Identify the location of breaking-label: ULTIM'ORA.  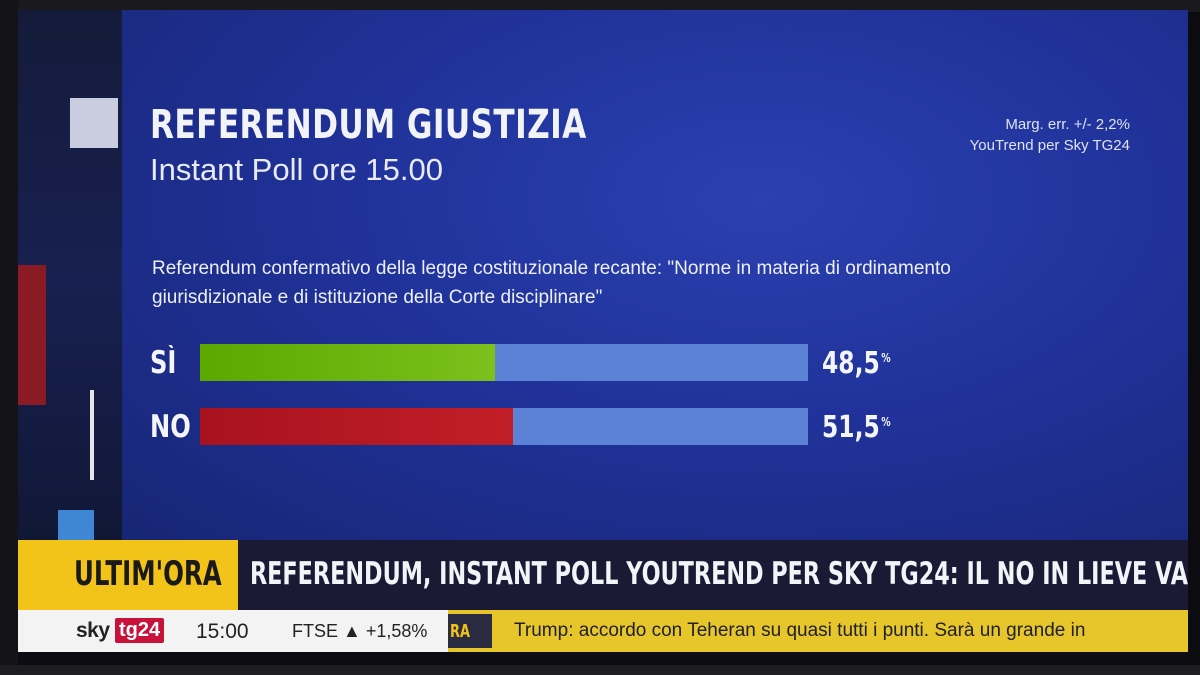
(148, 574).